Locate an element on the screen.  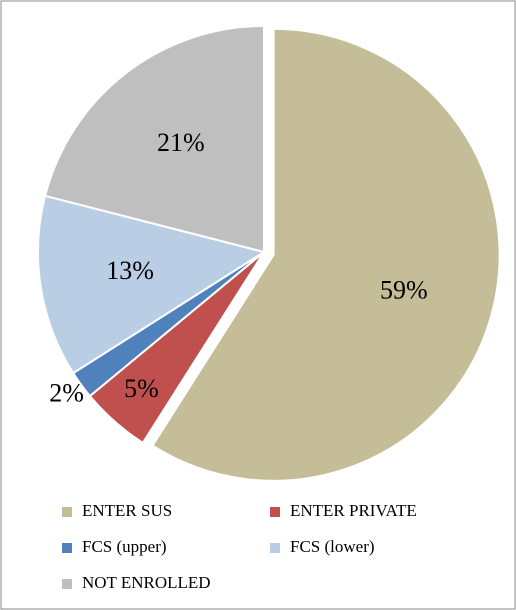
legend-label: FCS (upper) is located at coordinates (124, 546).